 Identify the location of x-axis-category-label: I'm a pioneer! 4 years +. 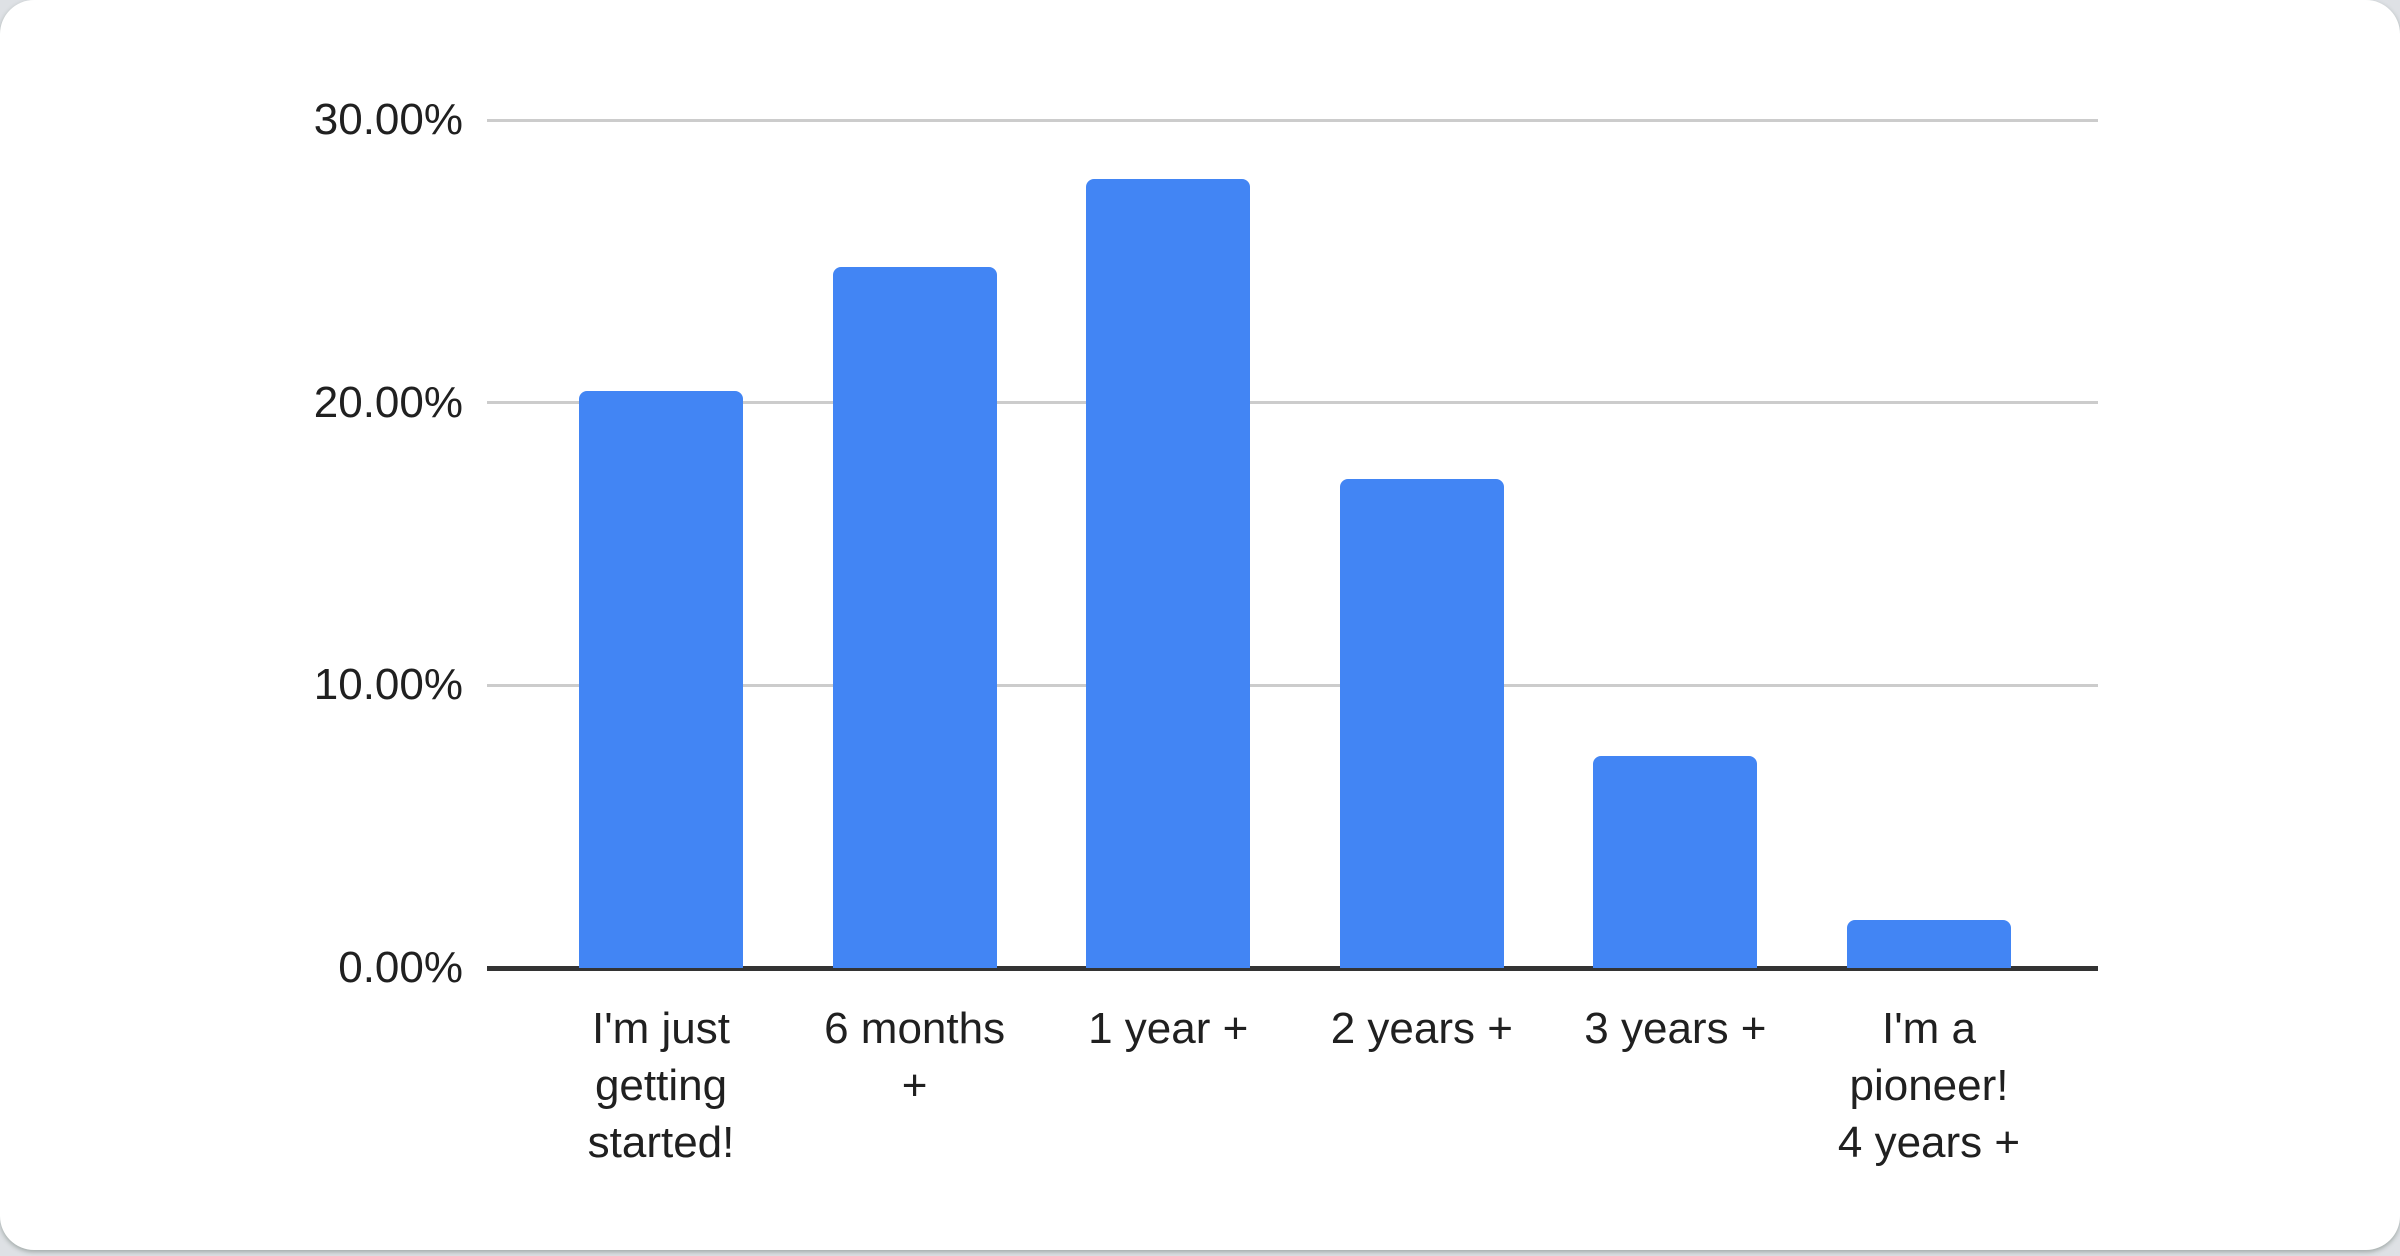
(1929, 1085).